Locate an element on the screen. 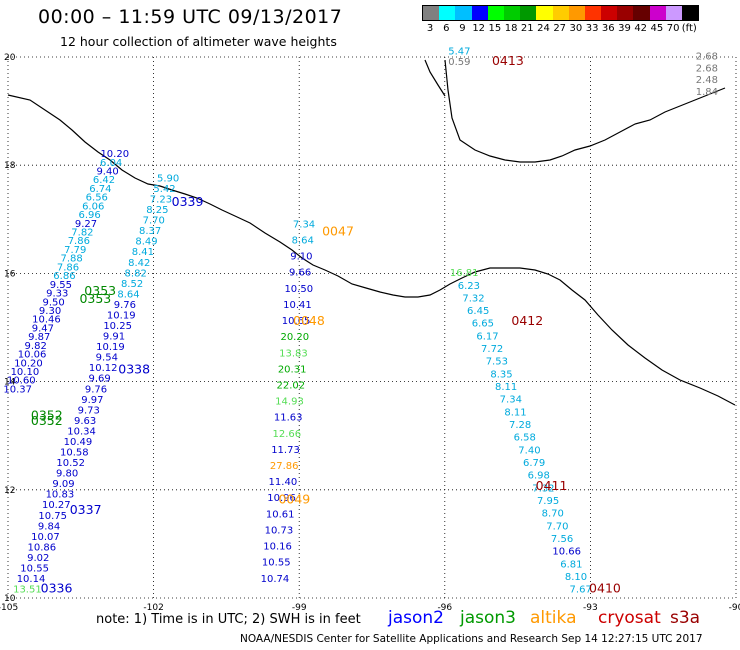  swh-value: 9.33 is located at coordinates (57, 294).